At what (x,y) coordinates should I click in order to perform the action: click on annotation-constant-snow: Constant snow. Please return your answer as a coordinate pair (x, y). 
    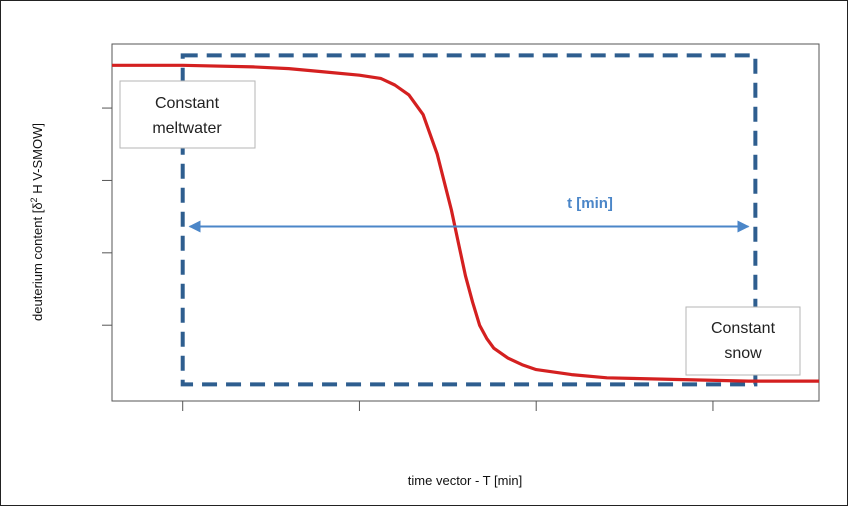
    Looking at the image, I should click on (743, 341).